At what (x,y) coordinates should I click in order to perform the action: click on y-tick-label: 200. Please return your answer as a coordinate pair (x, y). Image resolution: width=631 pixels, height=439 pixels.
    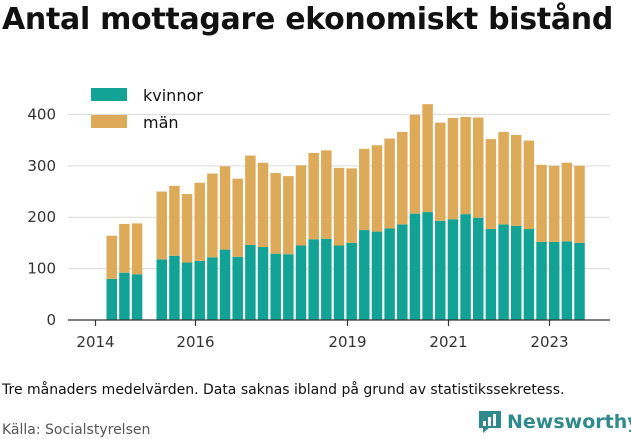
    Looking at the image, I should click on (41, 217).